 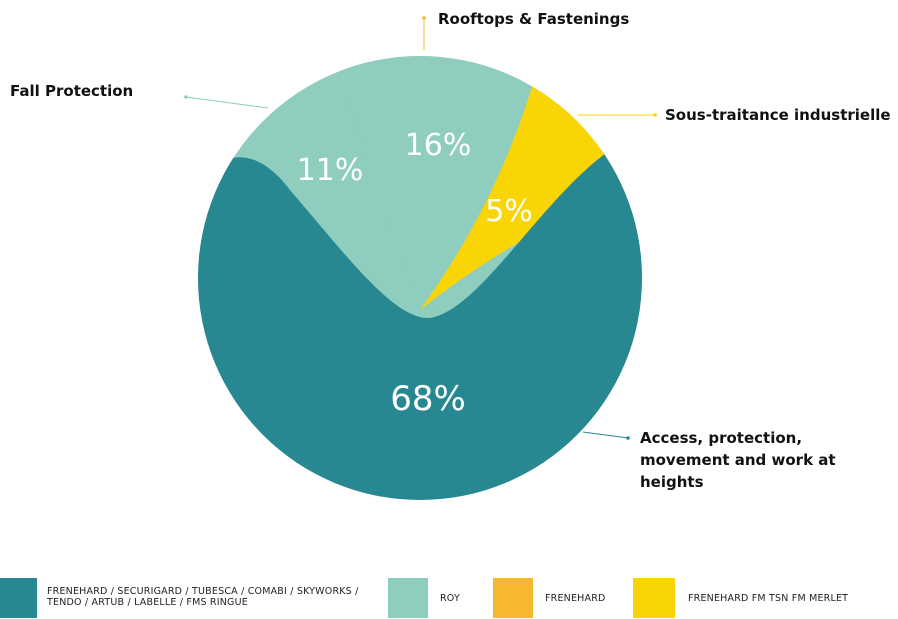 What do you see at coordinates (778, 115) in the screenshot?
I see `category-label-sous-traitance: Sous-traitance industrielle` at bounding box center [778, 115].